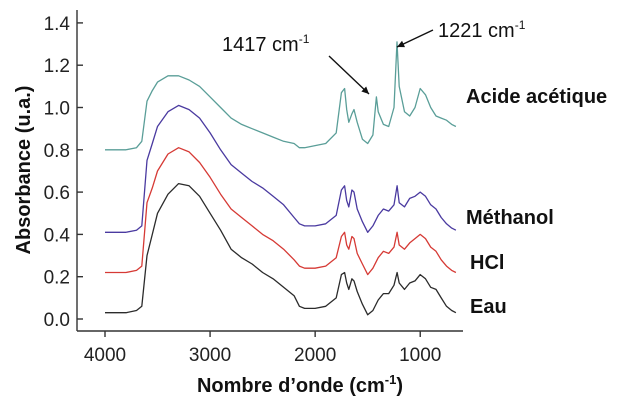  I want to click on x-ticks: 4000 3000 2000 1000, so click(262, 348).